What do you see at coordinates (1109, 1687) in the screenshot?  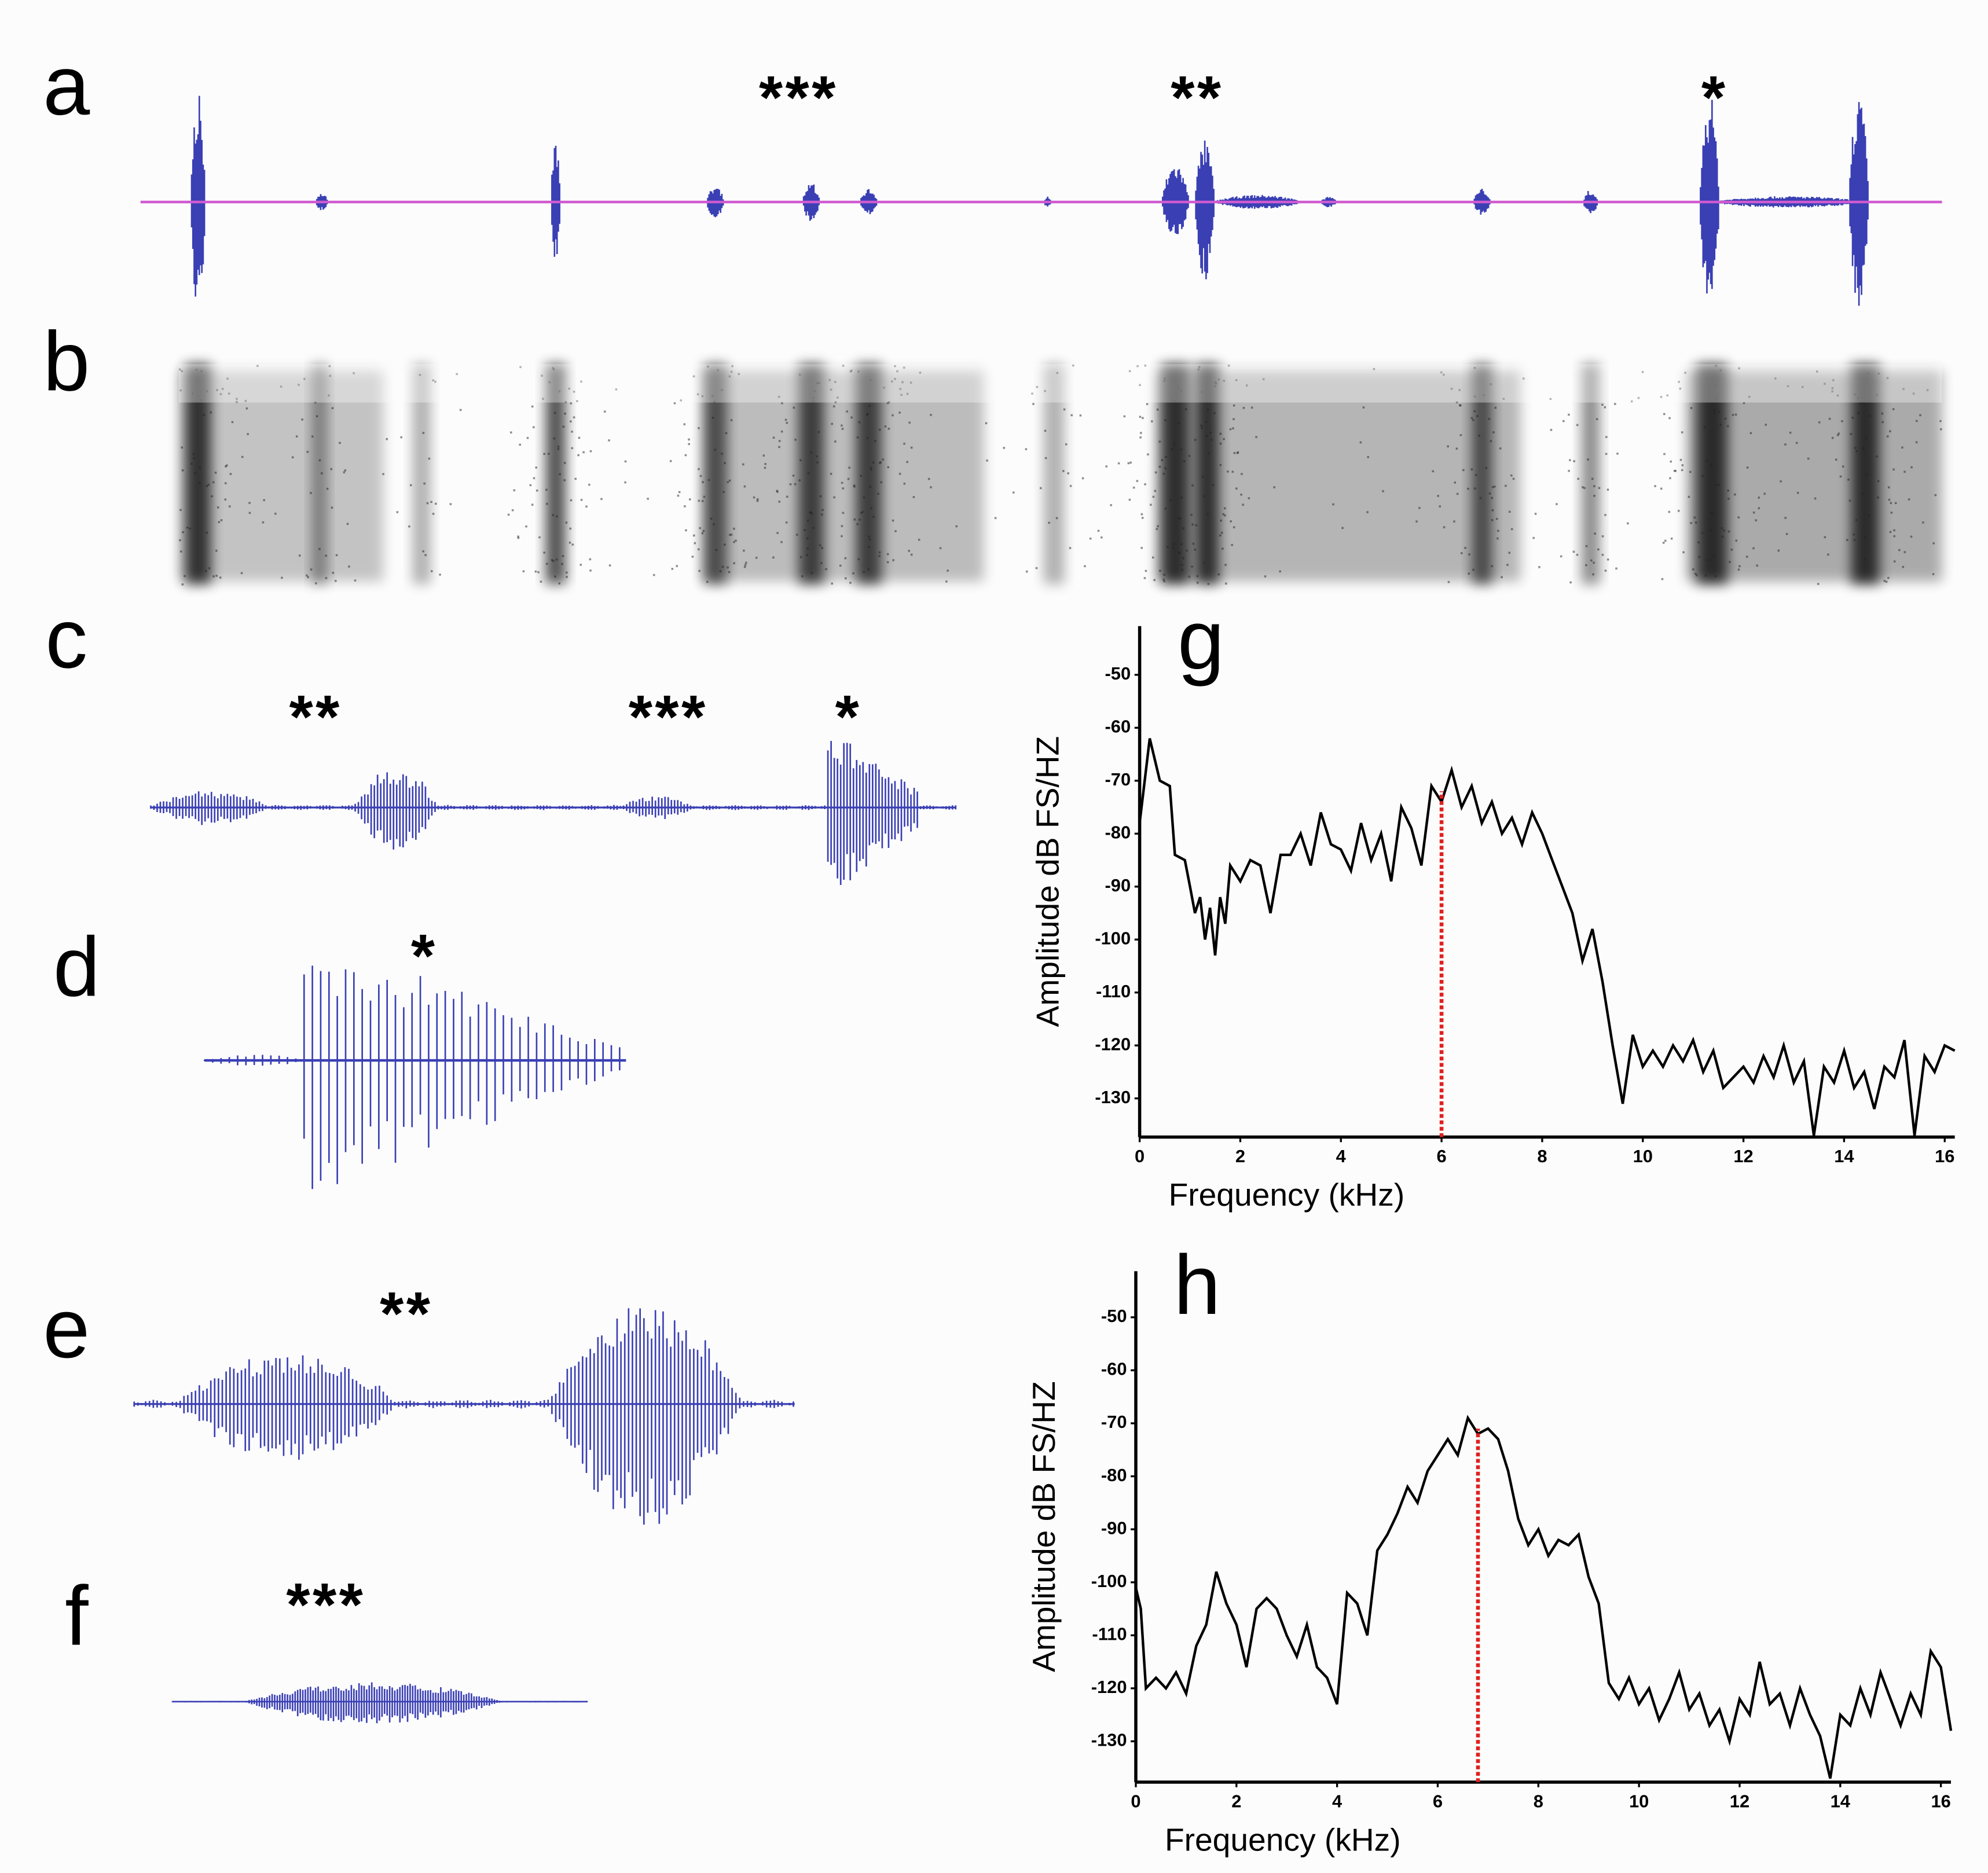 I see `y-tick-label: -120` at bounding box center [1109, 1687].